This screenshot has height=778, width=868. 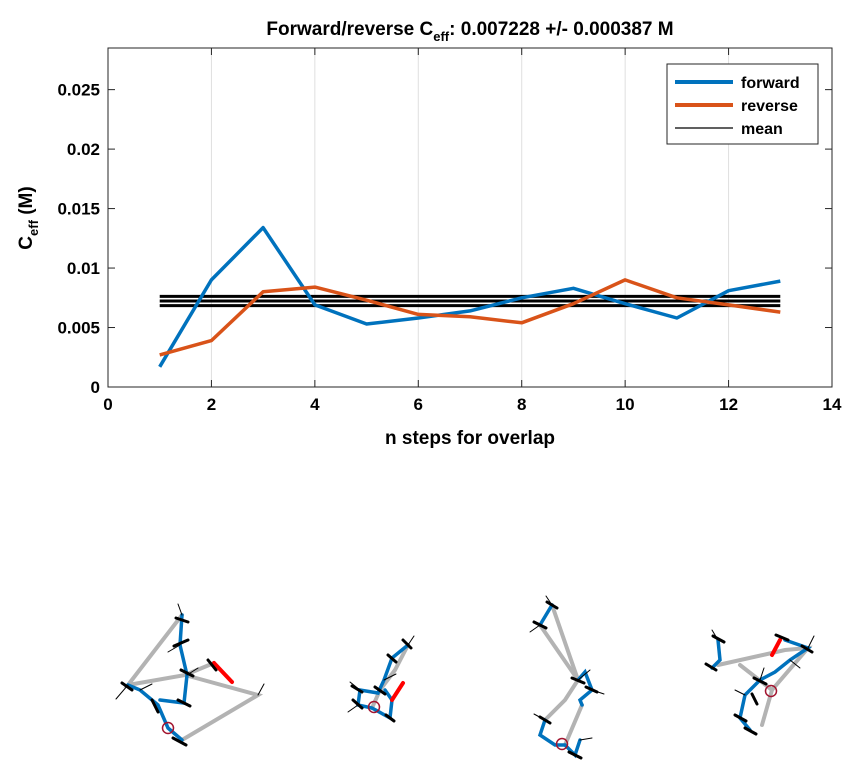 What do you see at coordinates (78, 209) in the screenshot?
I see `y-tick-label: 0.015` at bounding box center [78, 209].